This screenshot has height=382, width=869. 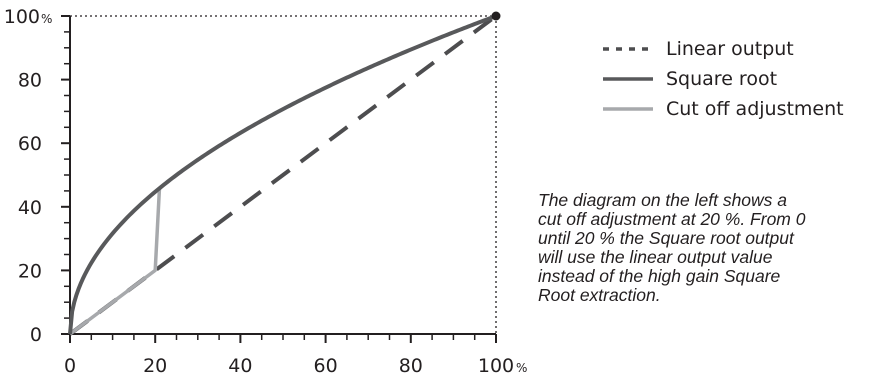 What do you see at coordinates (628, 49) in the screenshot?
I see `legend-swatch-linear` at bounding box center [628, 49].